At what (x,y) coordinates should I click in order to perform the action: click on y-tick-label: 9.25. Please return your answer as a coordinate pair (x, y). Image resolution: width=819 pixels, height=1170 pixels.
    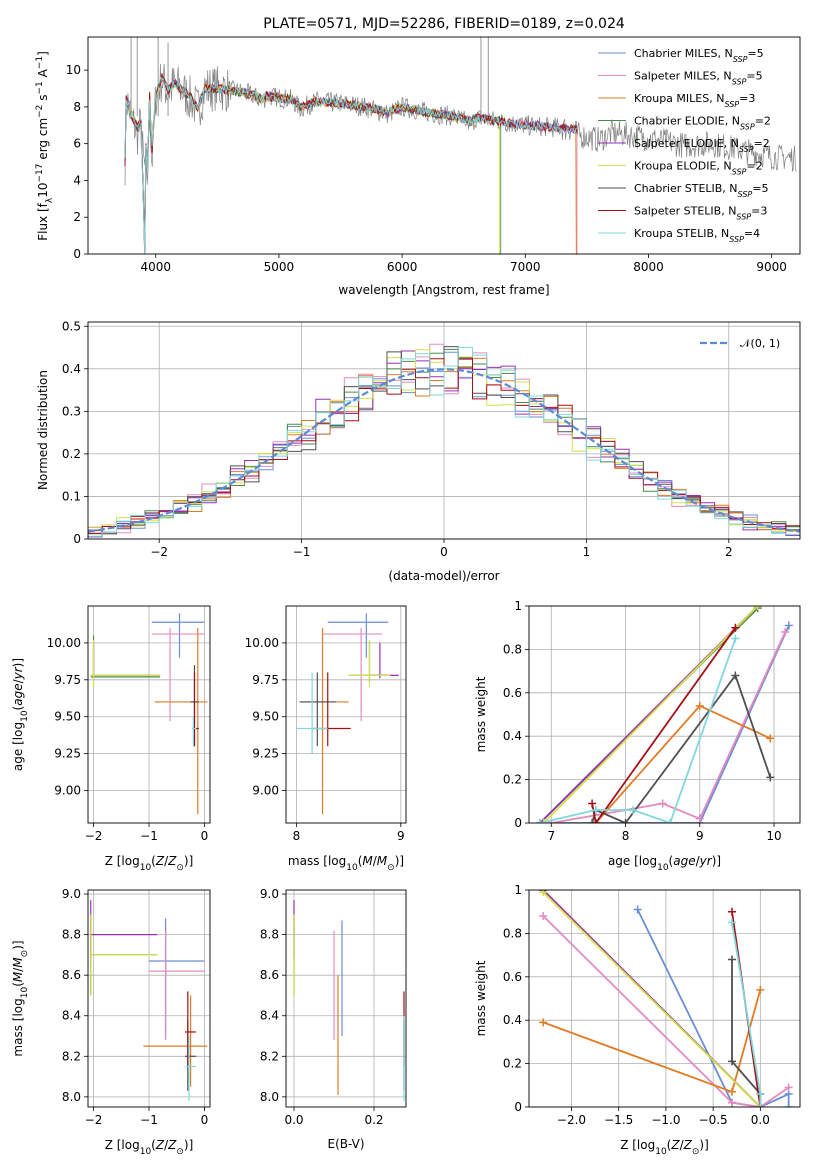
    Looking at the image, I should click on (265, 754).